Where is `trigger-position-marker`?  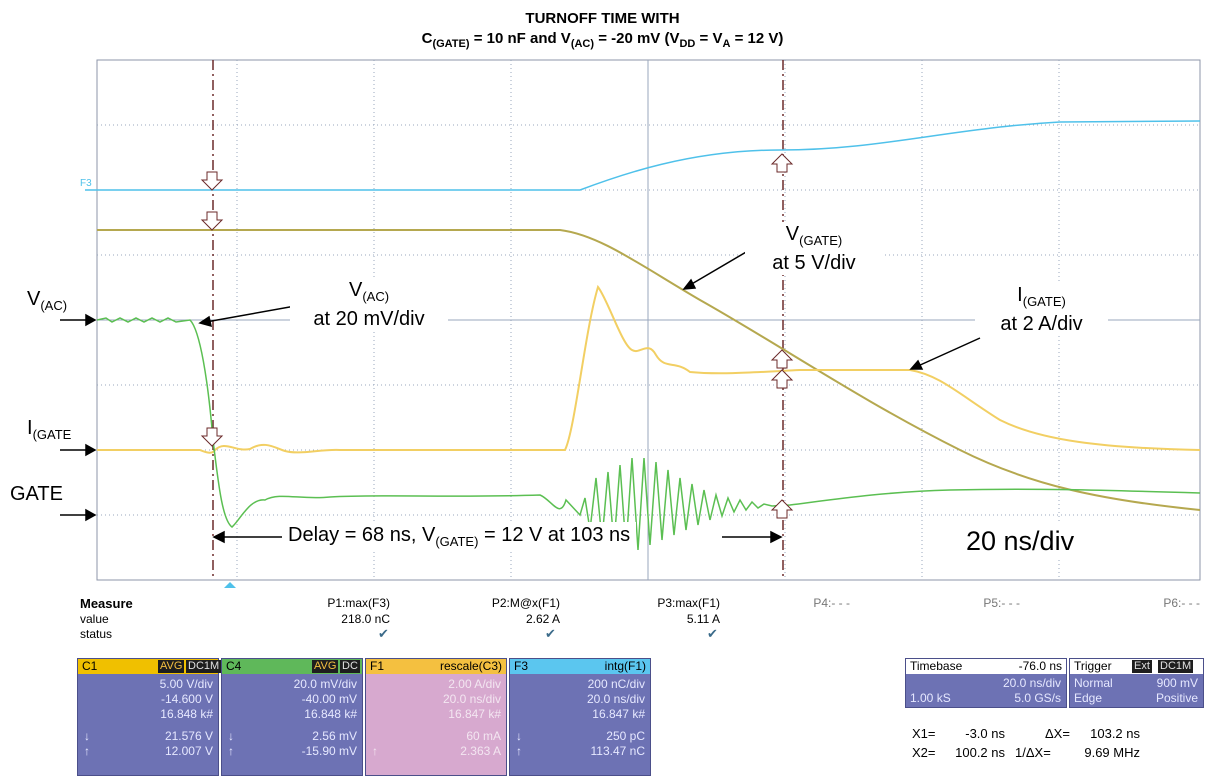
trigger-position-marker is located at coordinates (230, 585).